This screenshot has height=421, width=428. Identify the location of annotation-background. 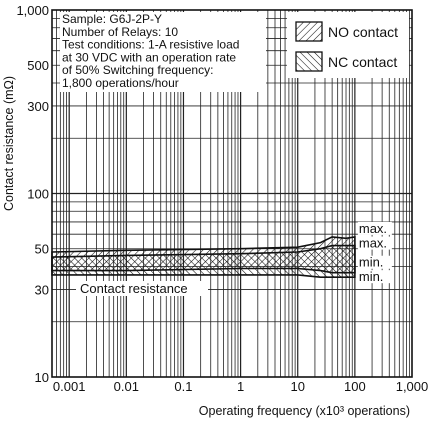
(163, 52).